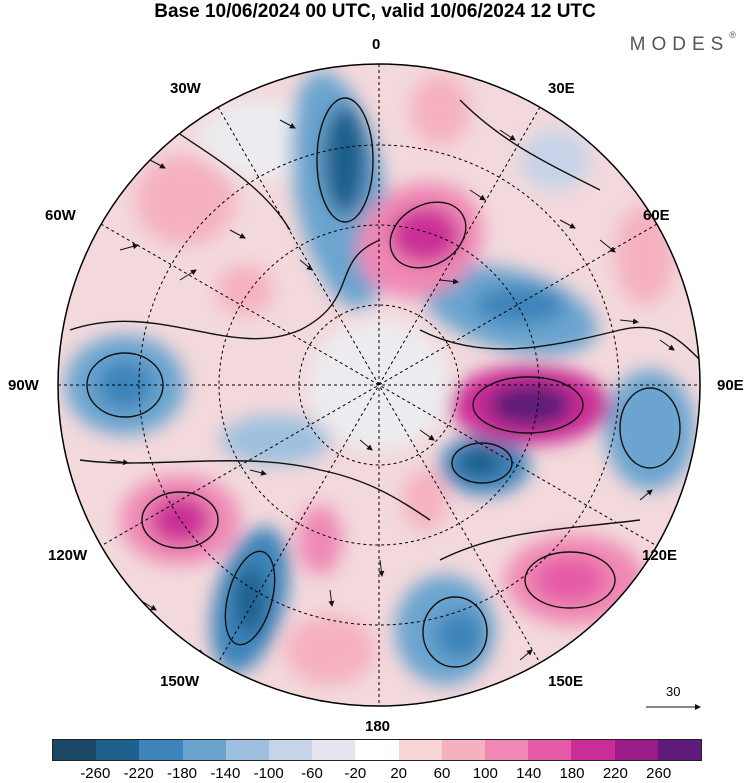 The height and width of the screenshot is (783, 750). What do you see at coordinates (225, 773) in the screenshot?
I see `colorbar-tick-label: -140` at bounding box center [225, 773].